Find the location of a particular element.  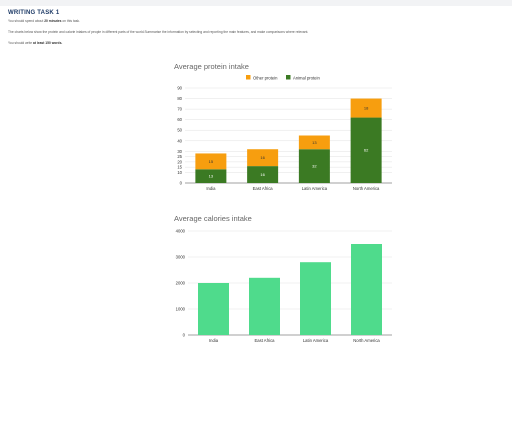

y-tick-label: 50 is located at coordinates (179, 130).